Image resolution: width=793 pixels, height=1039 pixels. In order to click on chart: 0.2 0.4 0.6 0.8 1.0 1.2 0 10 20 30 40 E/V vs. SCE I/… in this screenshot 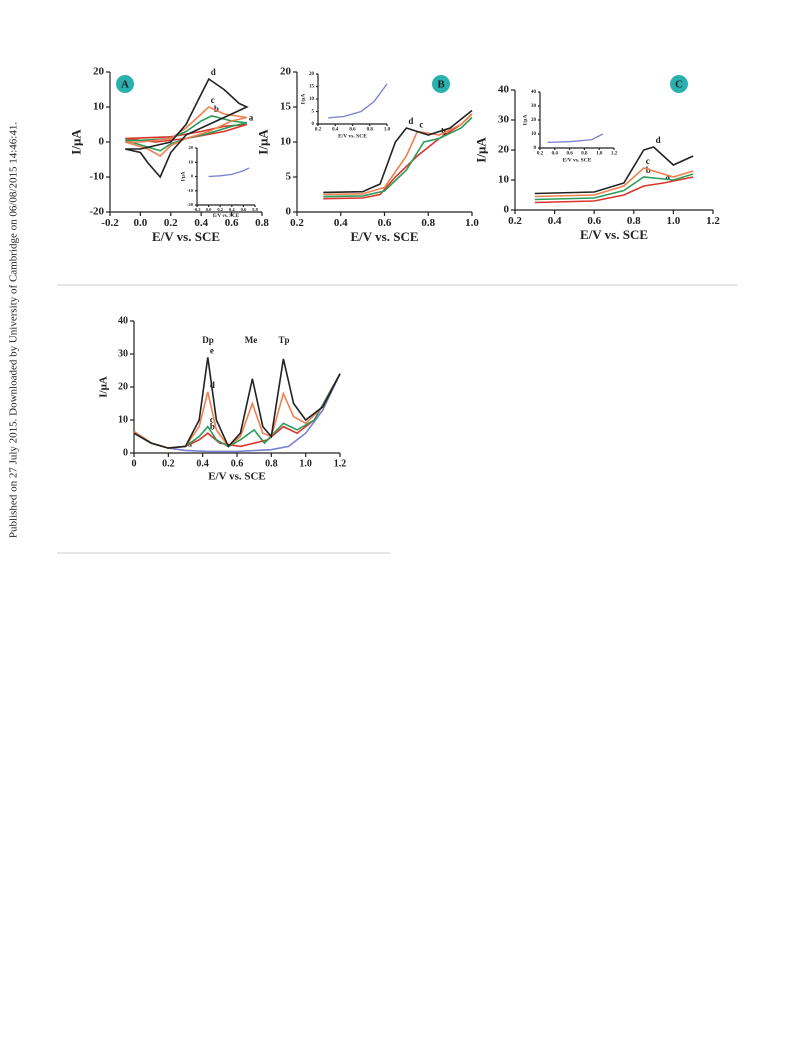, I will do `click(569, 126)`.